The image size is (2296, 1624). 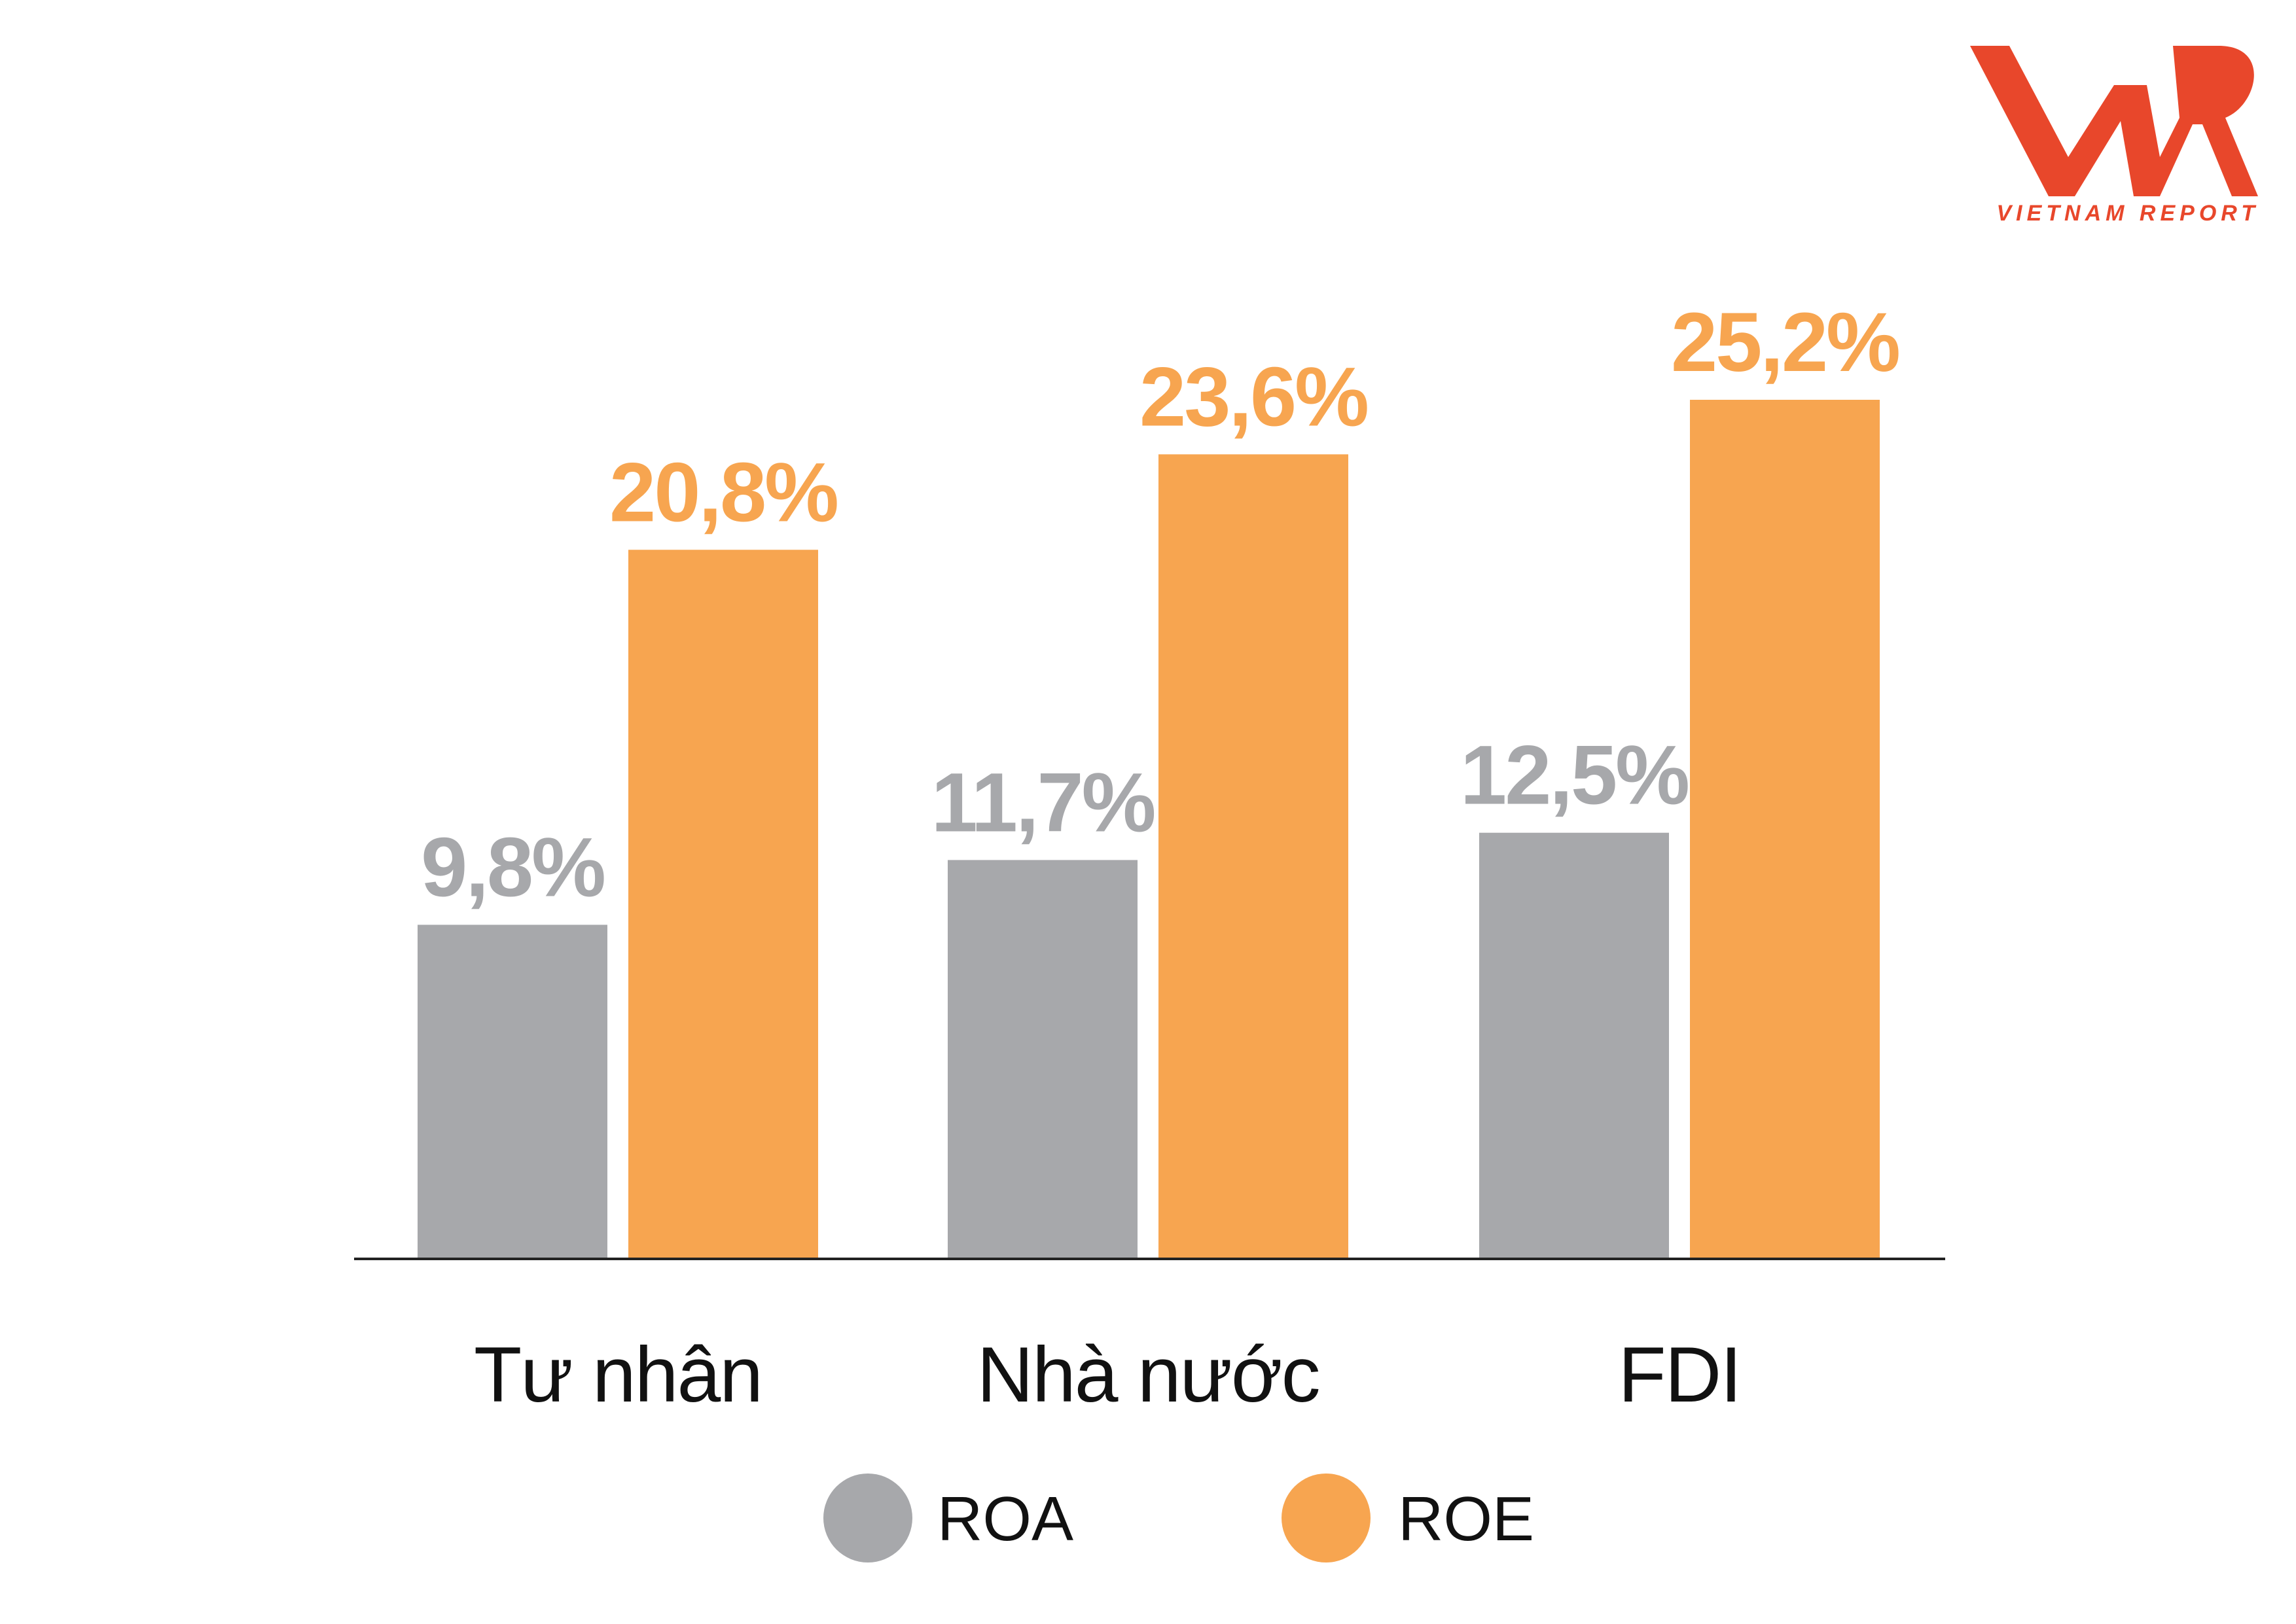 I want to click on value-label-roa-3: 12,5%, so click(x=1574, y=775).